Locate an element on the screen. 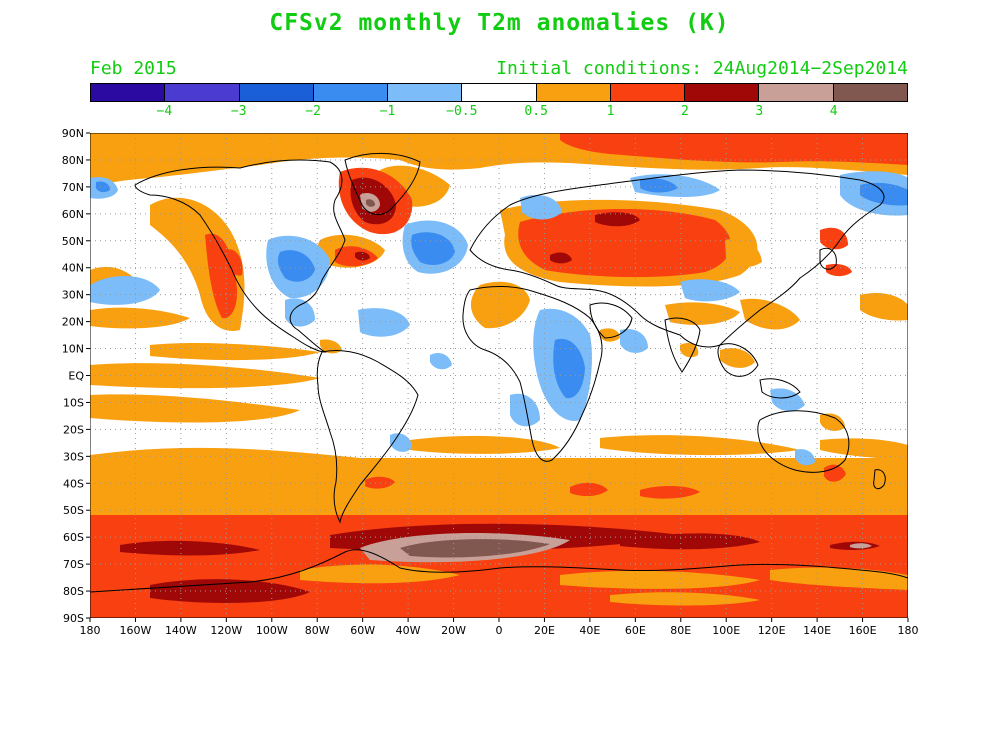  colorbar-labels: −4 −3 −2 −1 −0.5 0.5 1 2 3 4 is located at coordinates (499, 113).